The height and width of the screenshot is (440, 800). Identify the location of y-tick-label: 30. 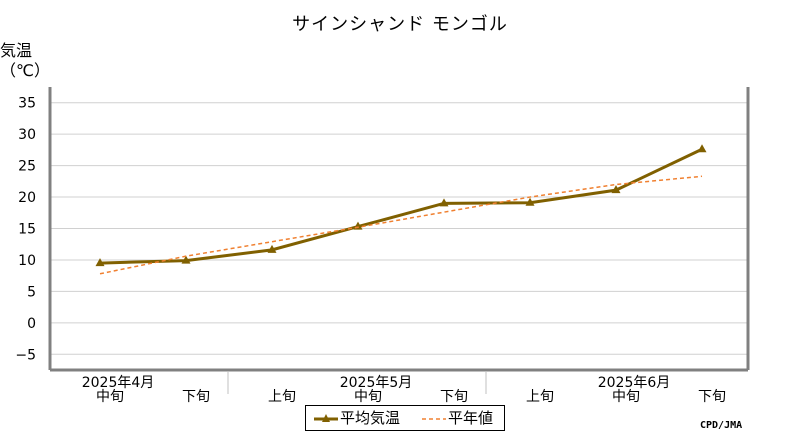
(27, 135).